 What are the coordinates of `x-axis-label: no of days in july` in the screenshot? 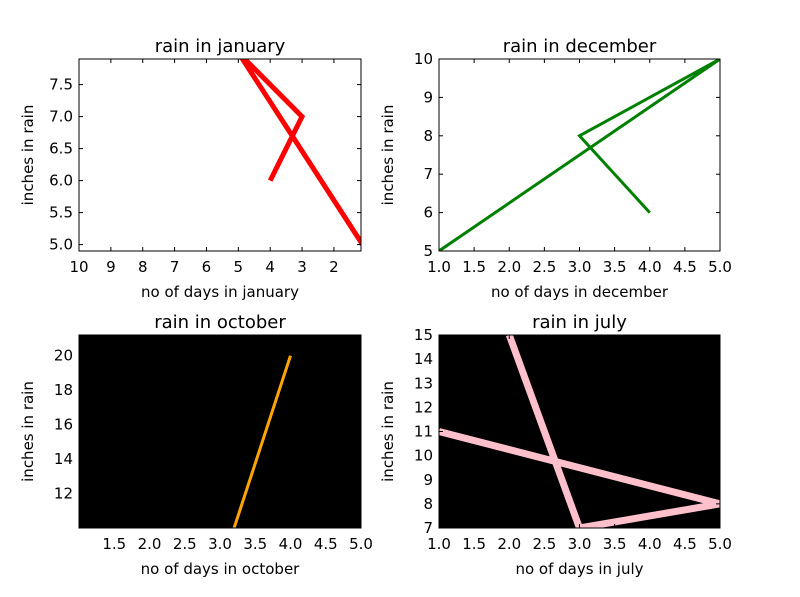 It's located at (579, 569).